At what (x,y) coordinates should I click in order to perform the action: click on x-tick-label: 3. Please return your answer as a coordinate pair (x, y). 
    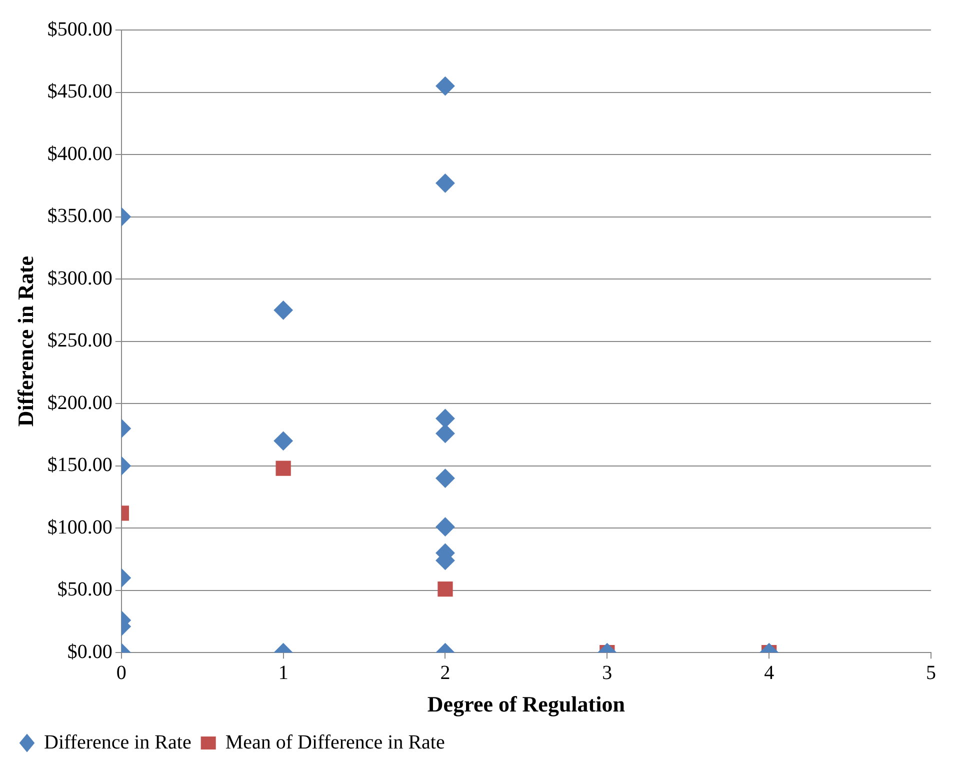
    Looking at the image, I should click on (607, 673).